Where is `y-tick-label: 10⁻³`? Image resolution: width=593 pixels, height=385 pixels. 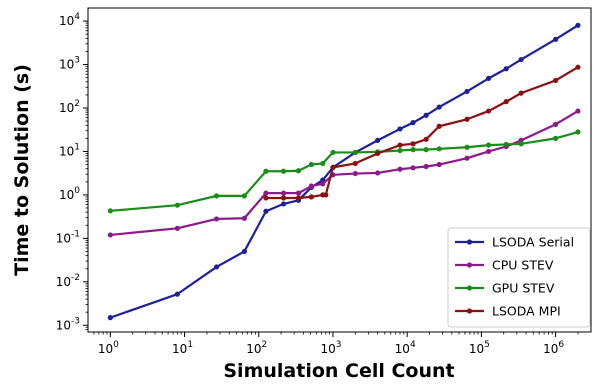
y-tick-label: 10⁻³ is located at coordinates (68, 324).